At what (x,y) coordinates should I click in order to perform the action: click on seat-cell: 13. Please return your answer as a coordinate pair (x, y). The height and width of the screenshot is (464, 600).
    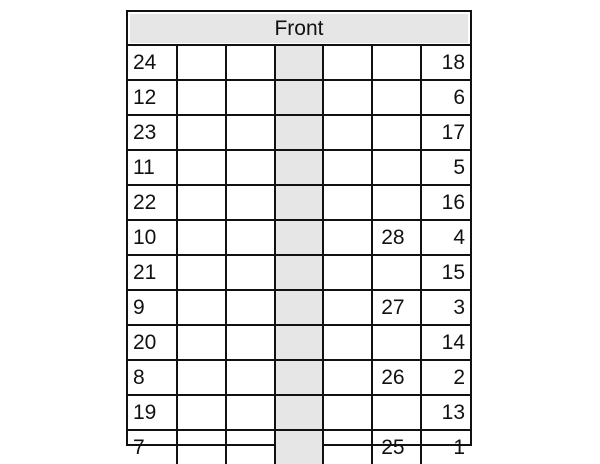
    Looking at the image, I should click on (445, 412).